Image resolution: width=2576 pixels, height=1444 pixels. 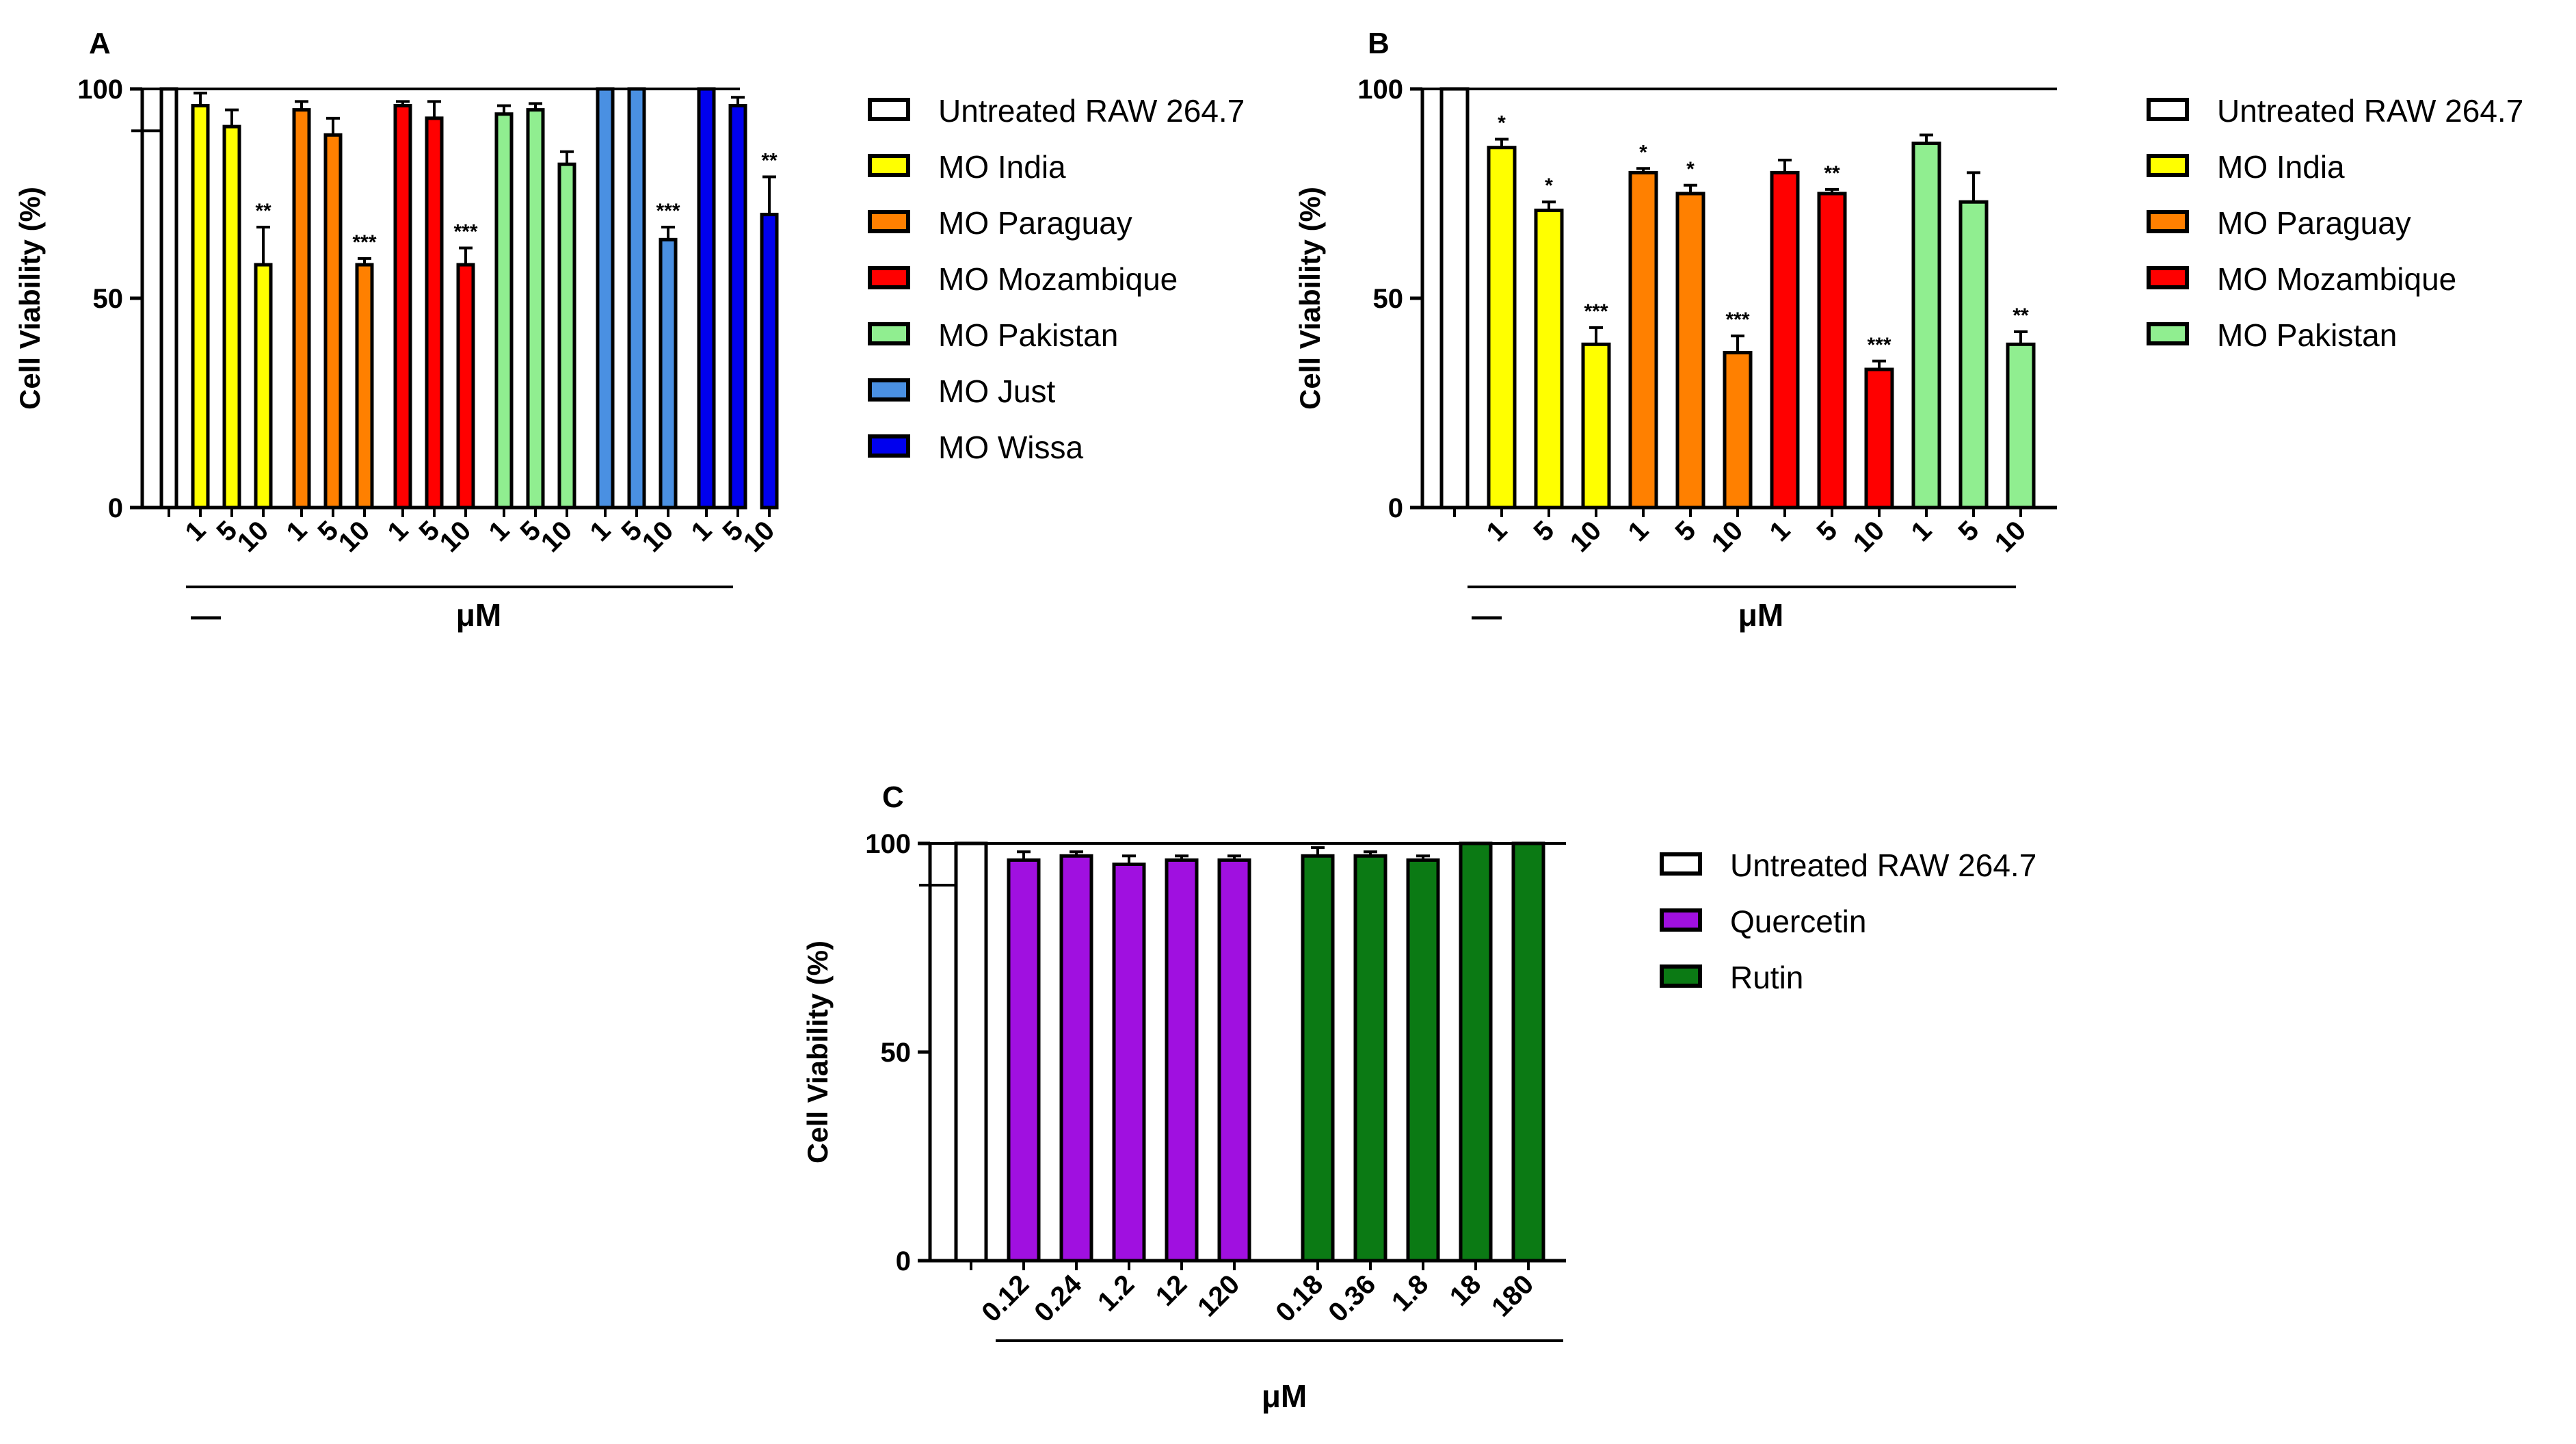 What do you see at coordinates (1681, 920) in the screenshot?
I see `legend-swatch-quercetin` at bounding box center [1681, 920].